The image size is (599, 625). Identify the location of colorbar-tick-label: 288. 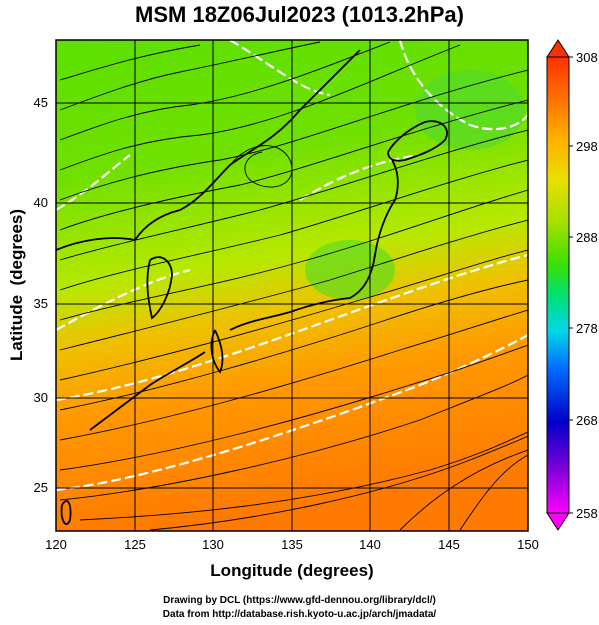
(587, 237).